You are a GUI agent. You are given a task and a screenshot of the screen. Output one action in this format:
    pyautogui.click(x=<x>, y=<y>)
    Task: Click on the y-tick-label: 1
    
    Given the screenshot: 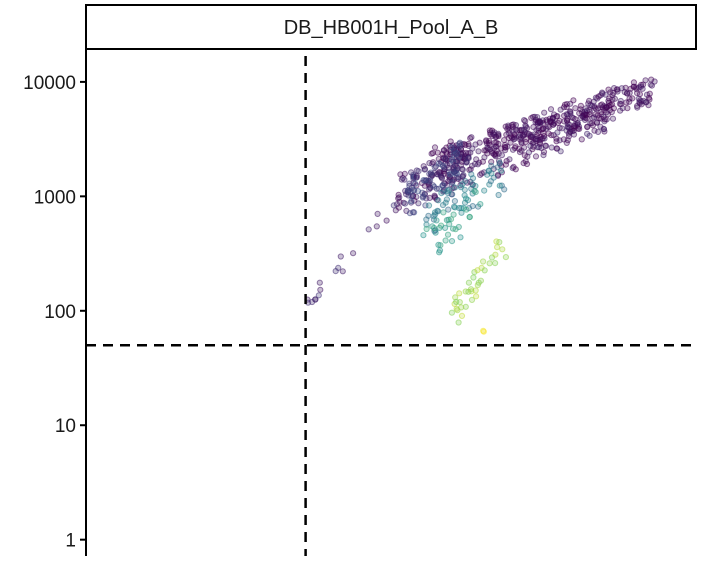 What is the action you would take?
    pyautogui.click(x=70, y=541)
    